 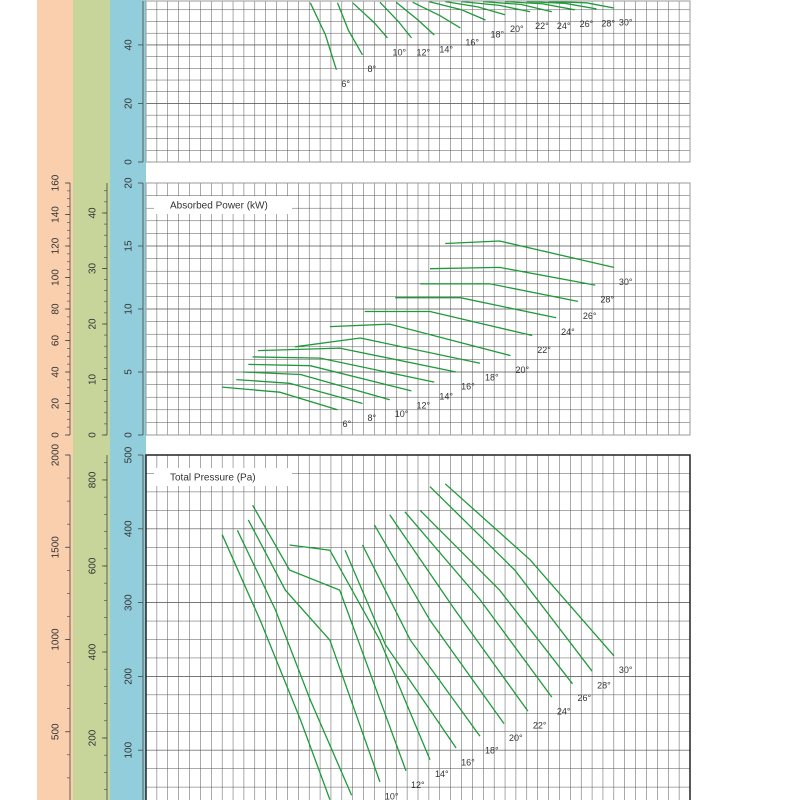 What do you see at coordinates (129, 246) in the screenshot?
I see `y-tick-label: 15` at bounding box center [129, 246].